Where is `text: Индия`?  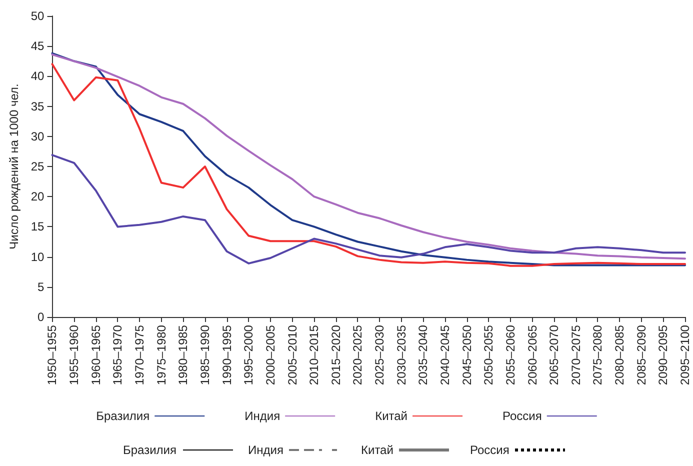
text: Индия is located at coordinates (266, 450).